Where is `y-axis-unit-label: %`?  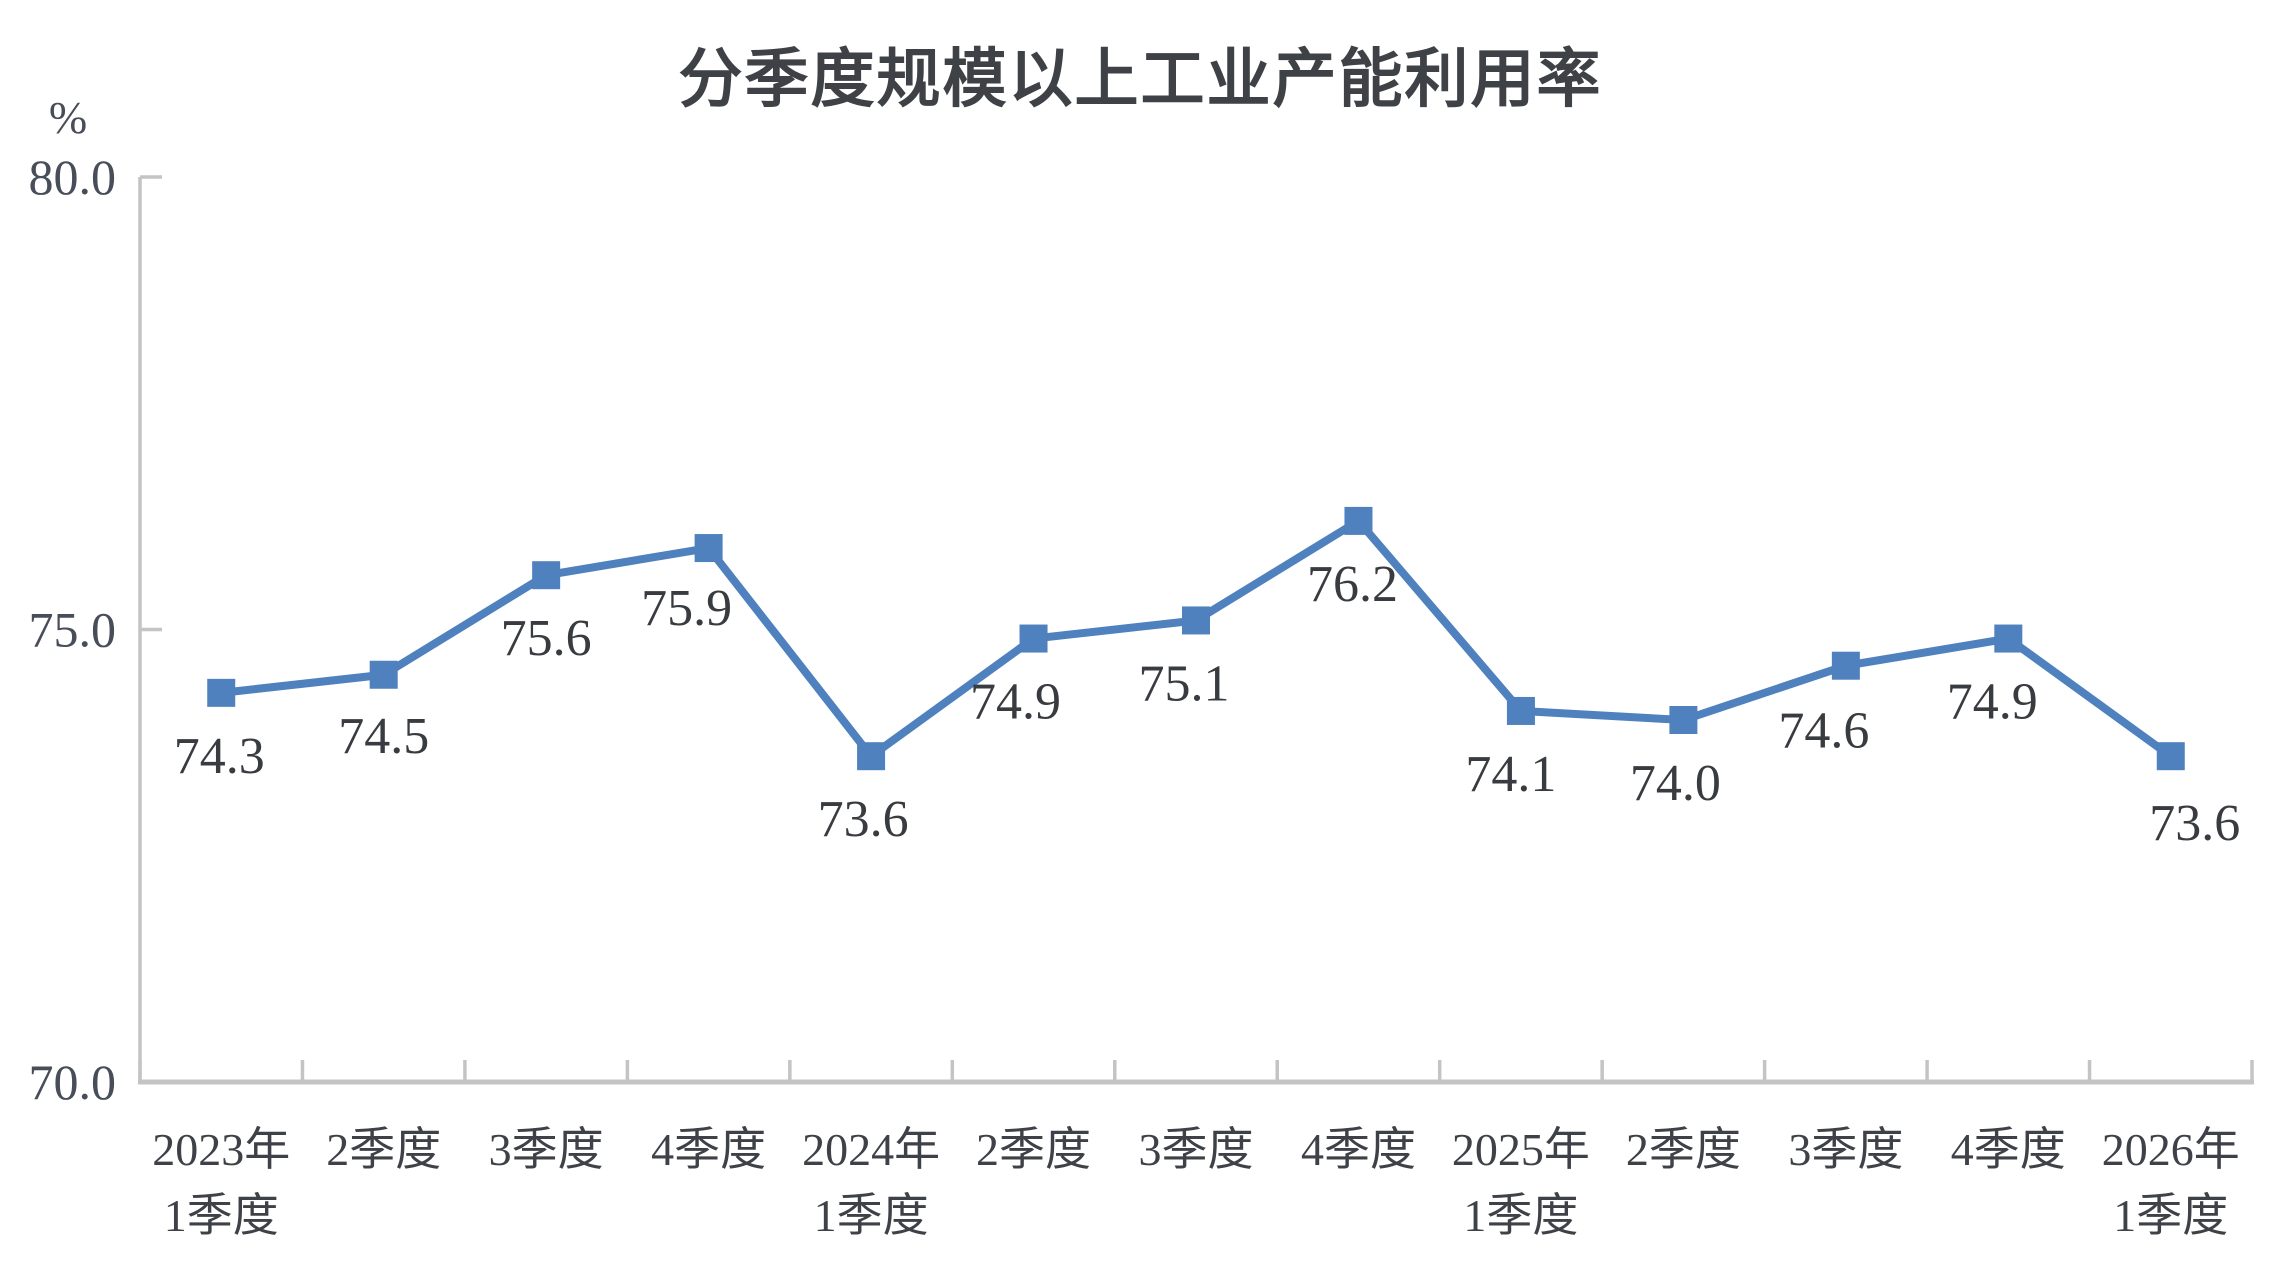
y-axis-unit-label: % is located at coordinates (68, 117).